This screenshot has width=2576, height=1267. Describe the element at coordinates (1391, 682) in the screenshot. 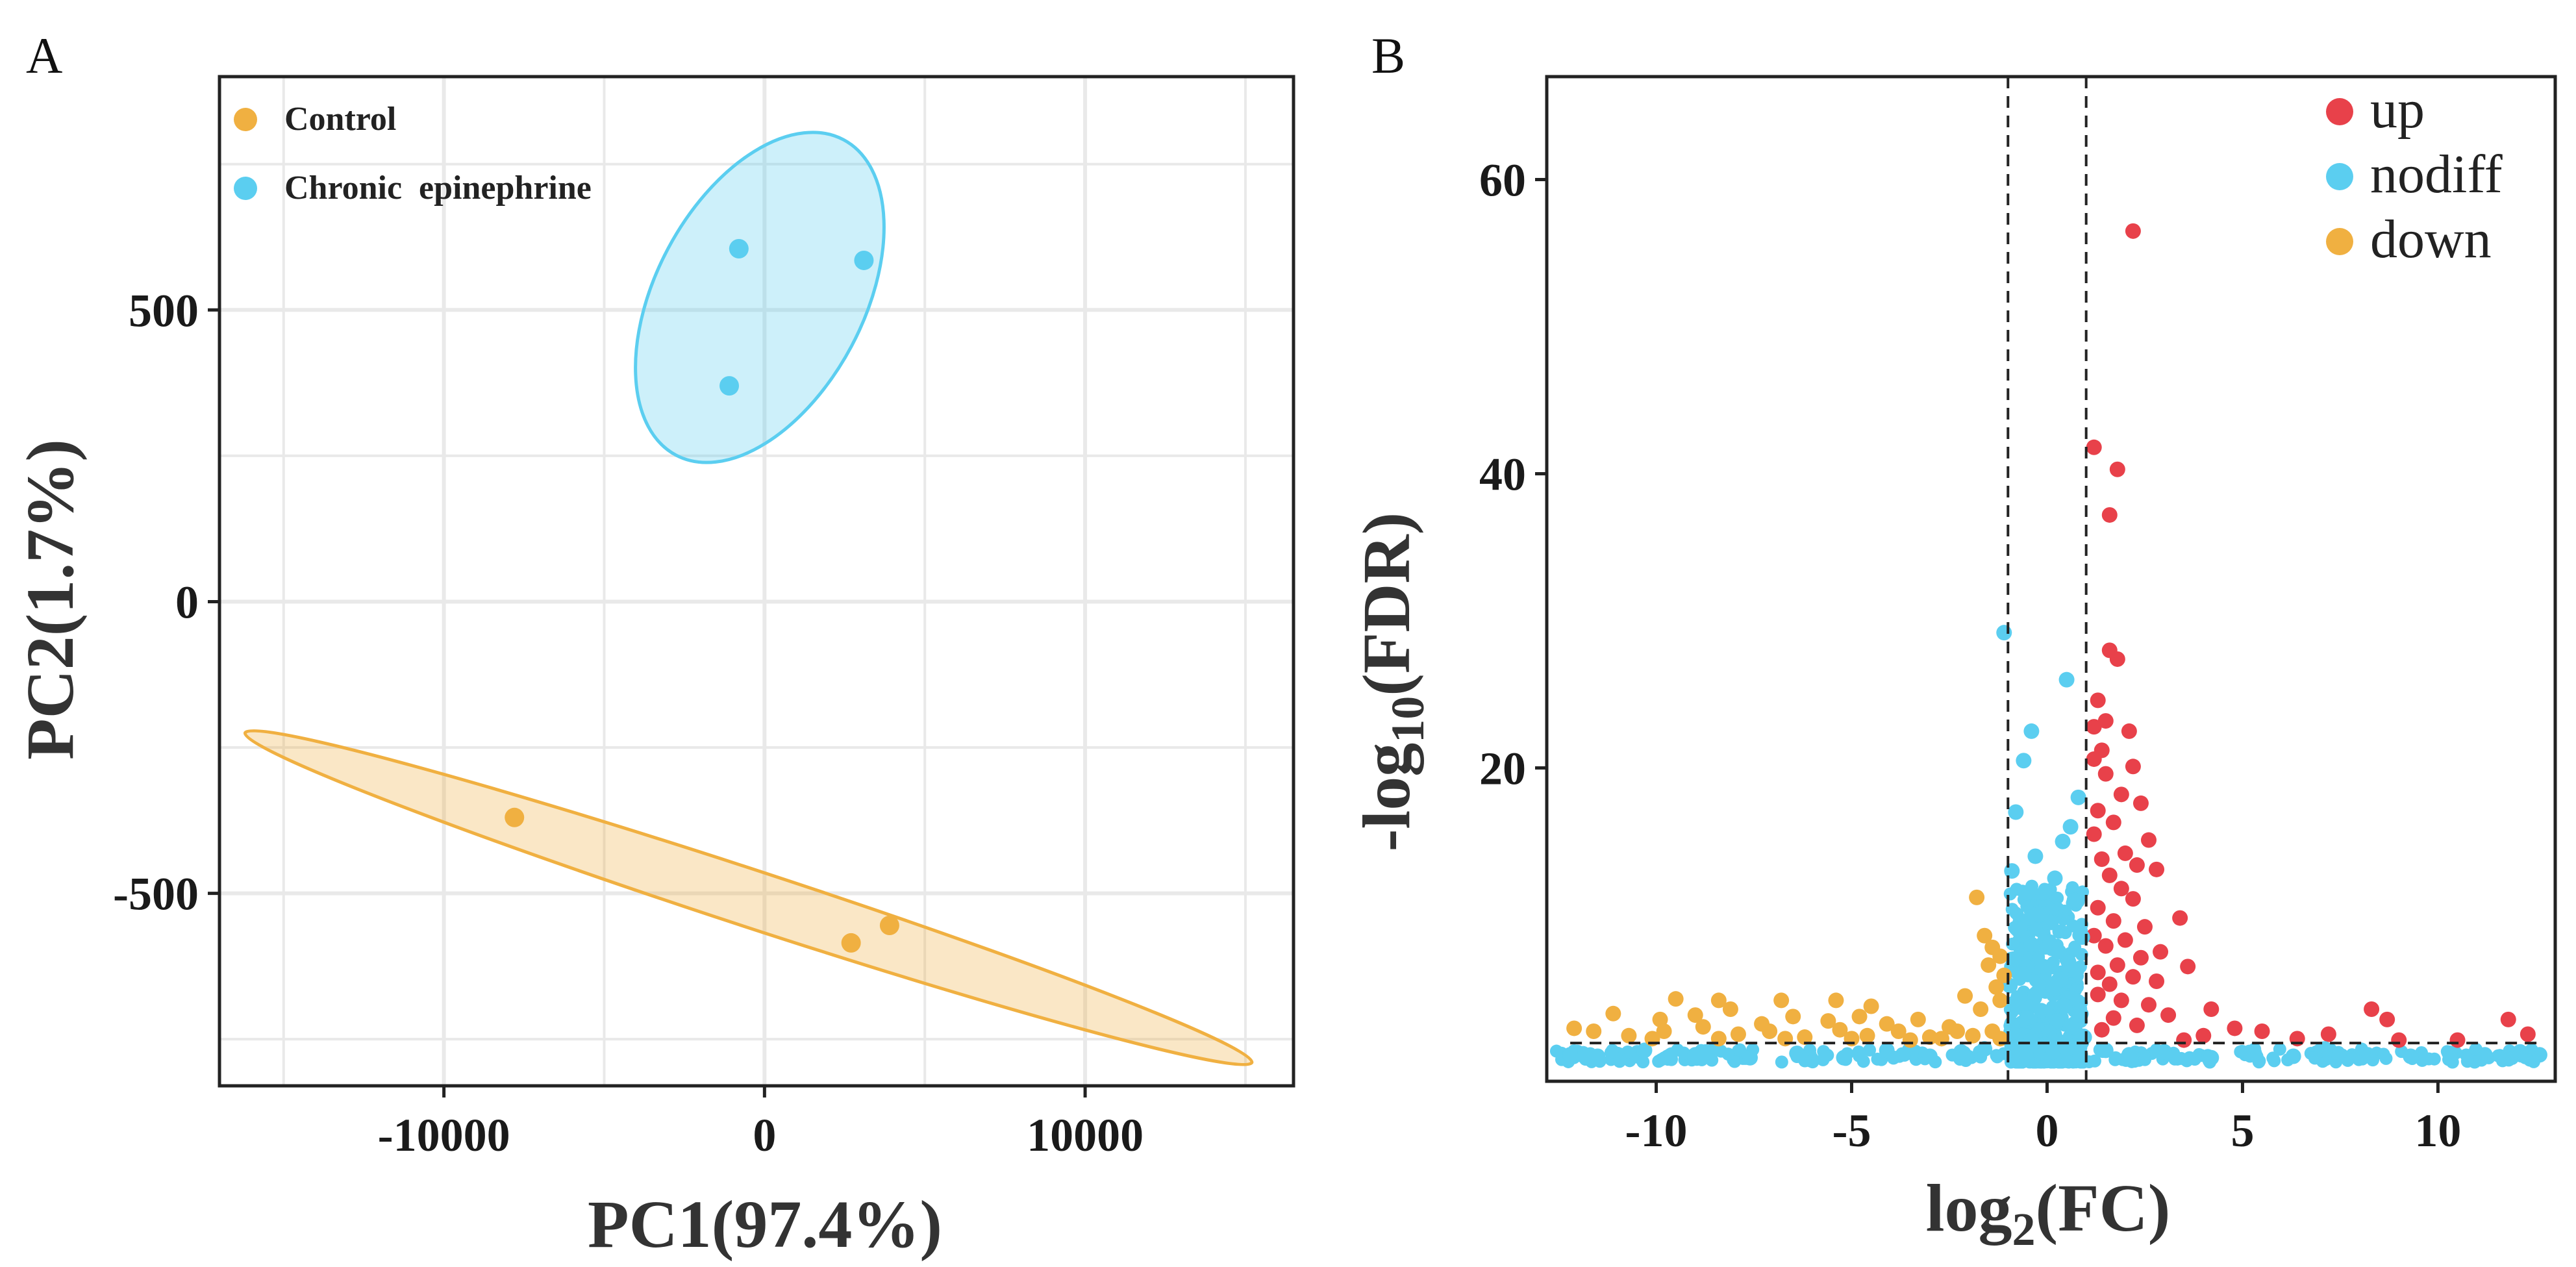

I see `volcano-y-axis-title: -log10(FDR)` at that location.